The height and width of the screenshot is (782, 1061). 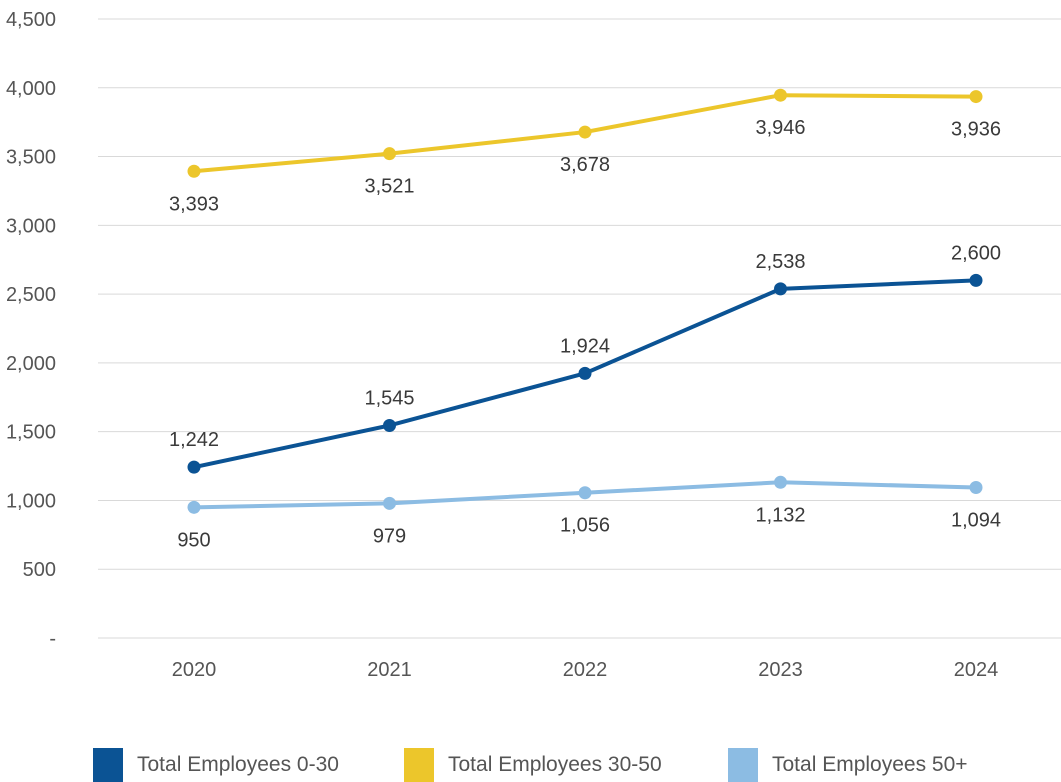 I want to click on data-label: 3,936, so click(x=976, y=130).